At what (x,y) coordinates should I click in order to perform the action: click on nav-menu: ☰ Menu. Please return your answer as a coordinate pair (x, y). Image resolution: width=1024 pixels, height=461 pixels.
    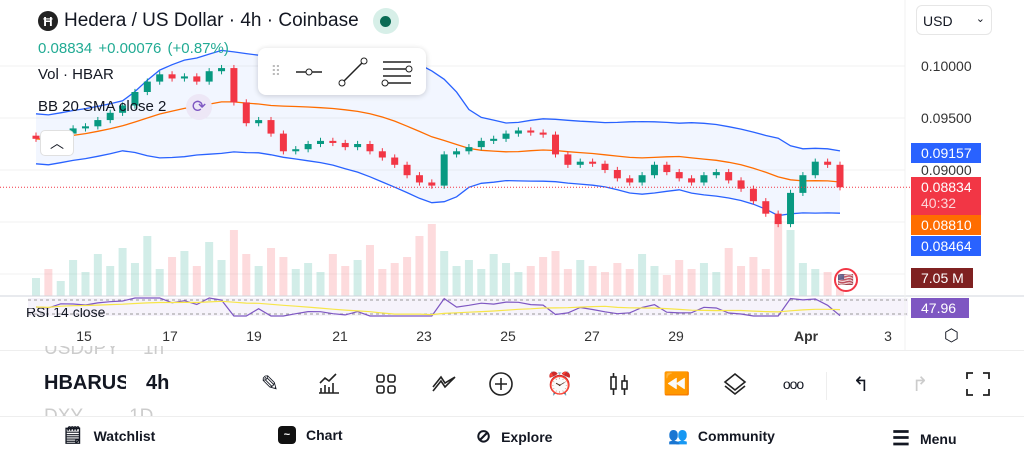
    Looking at the image, I should click on (924, 438).